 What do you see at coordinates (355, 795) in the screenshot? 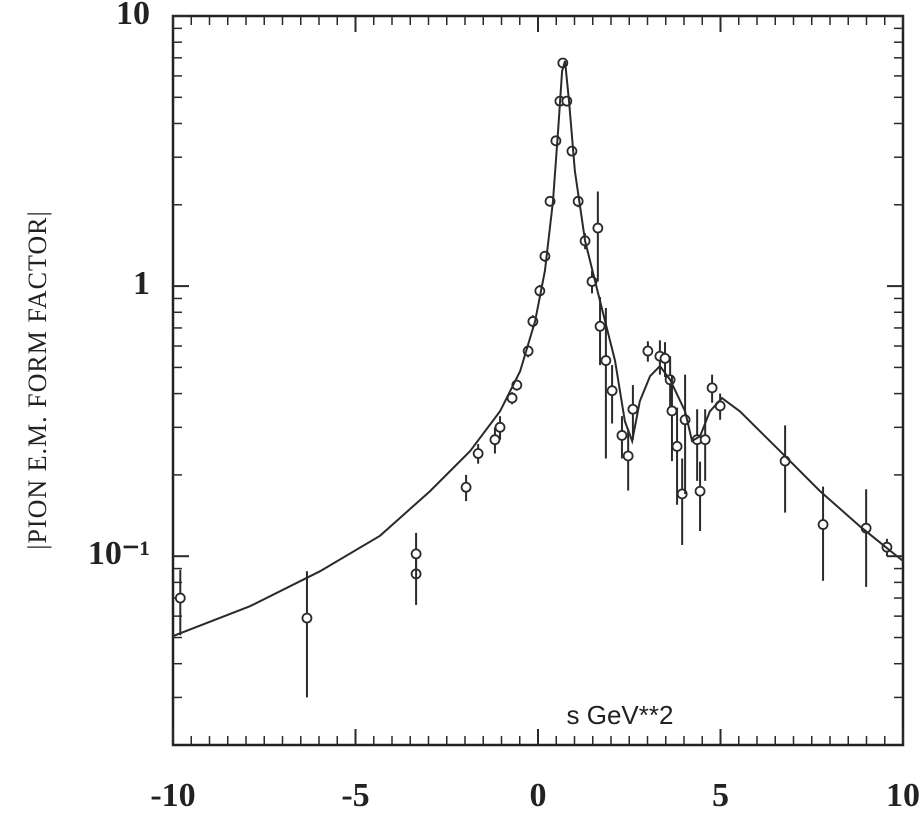
I see `x-tick-label: -5` at bounding box center [355, 795].